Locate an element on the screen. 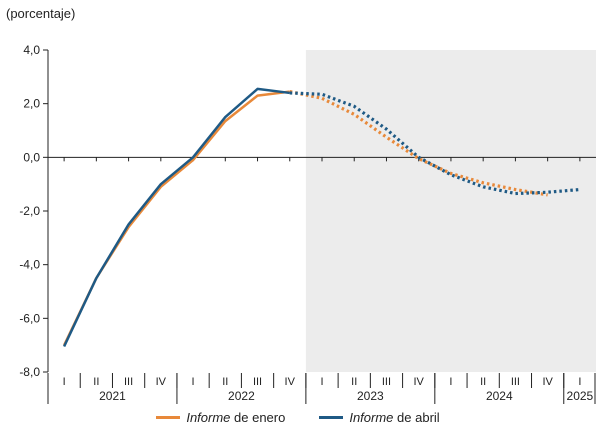 Image resolution: width=596 pixels, height=434 pixels. y-unit-label: (porcentaje) is located at coordinates (41, 13).